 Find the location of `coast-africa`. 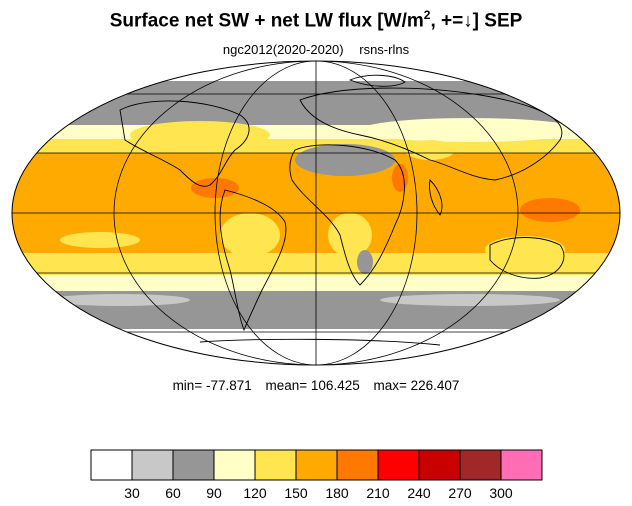

coast-africa is located at coordinates (347, 215).